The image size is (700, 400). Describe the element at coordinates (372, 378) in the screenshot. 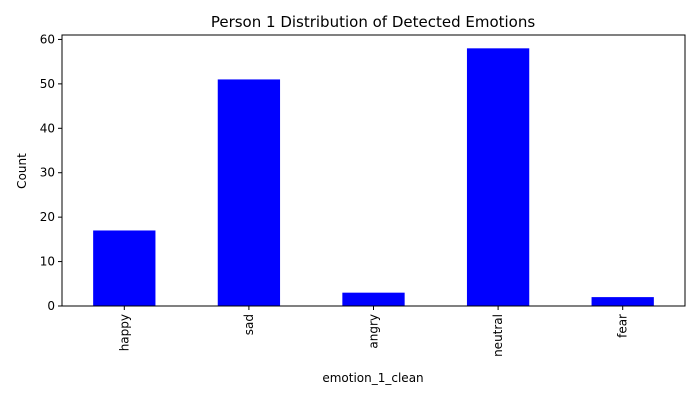

I see `x-axis-label: emotion_1_clean` at that location.